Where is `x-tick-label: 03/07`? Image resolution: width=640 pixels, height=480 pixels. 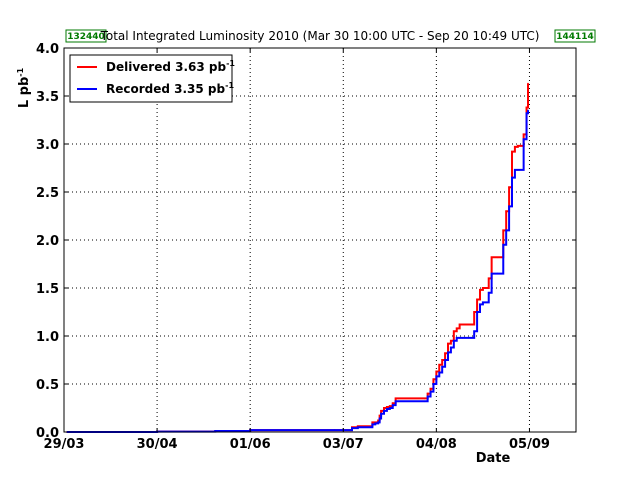
x-tick-label: 03/07 is located at coordinates (343, 444).